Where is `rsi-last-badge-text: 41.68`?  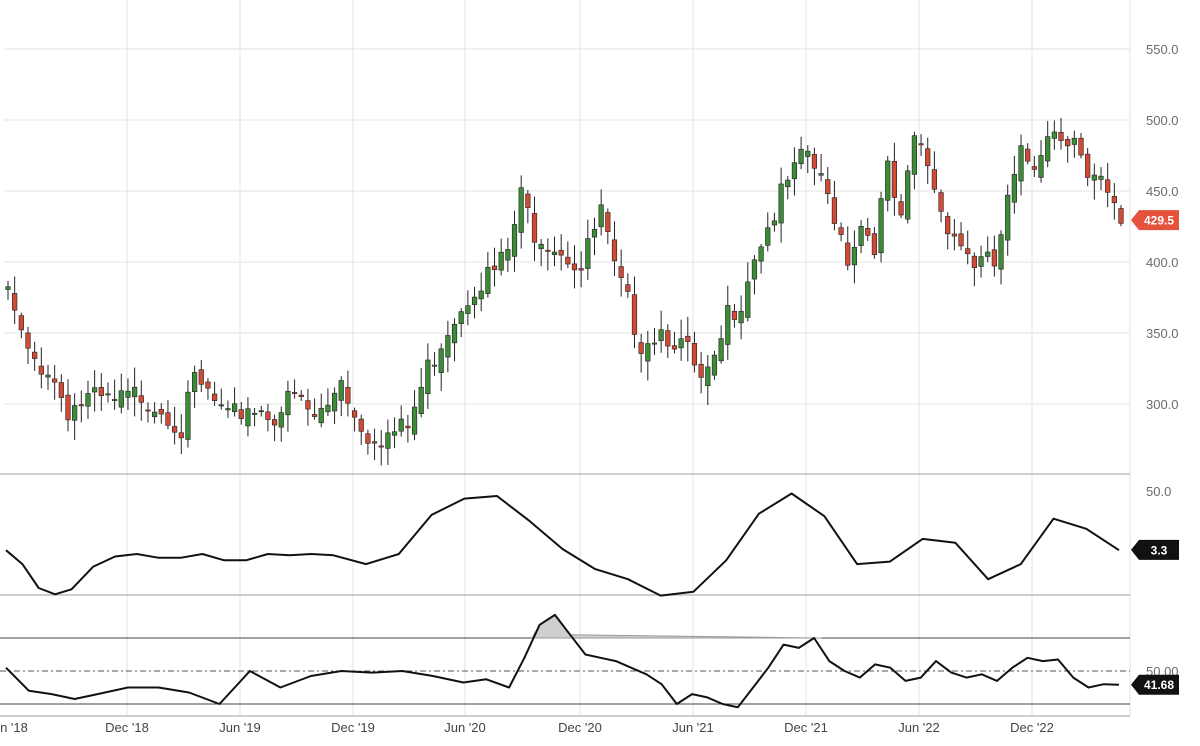 rsi-last-badge-text: 41.68 is located at coordinates (1159, 685).